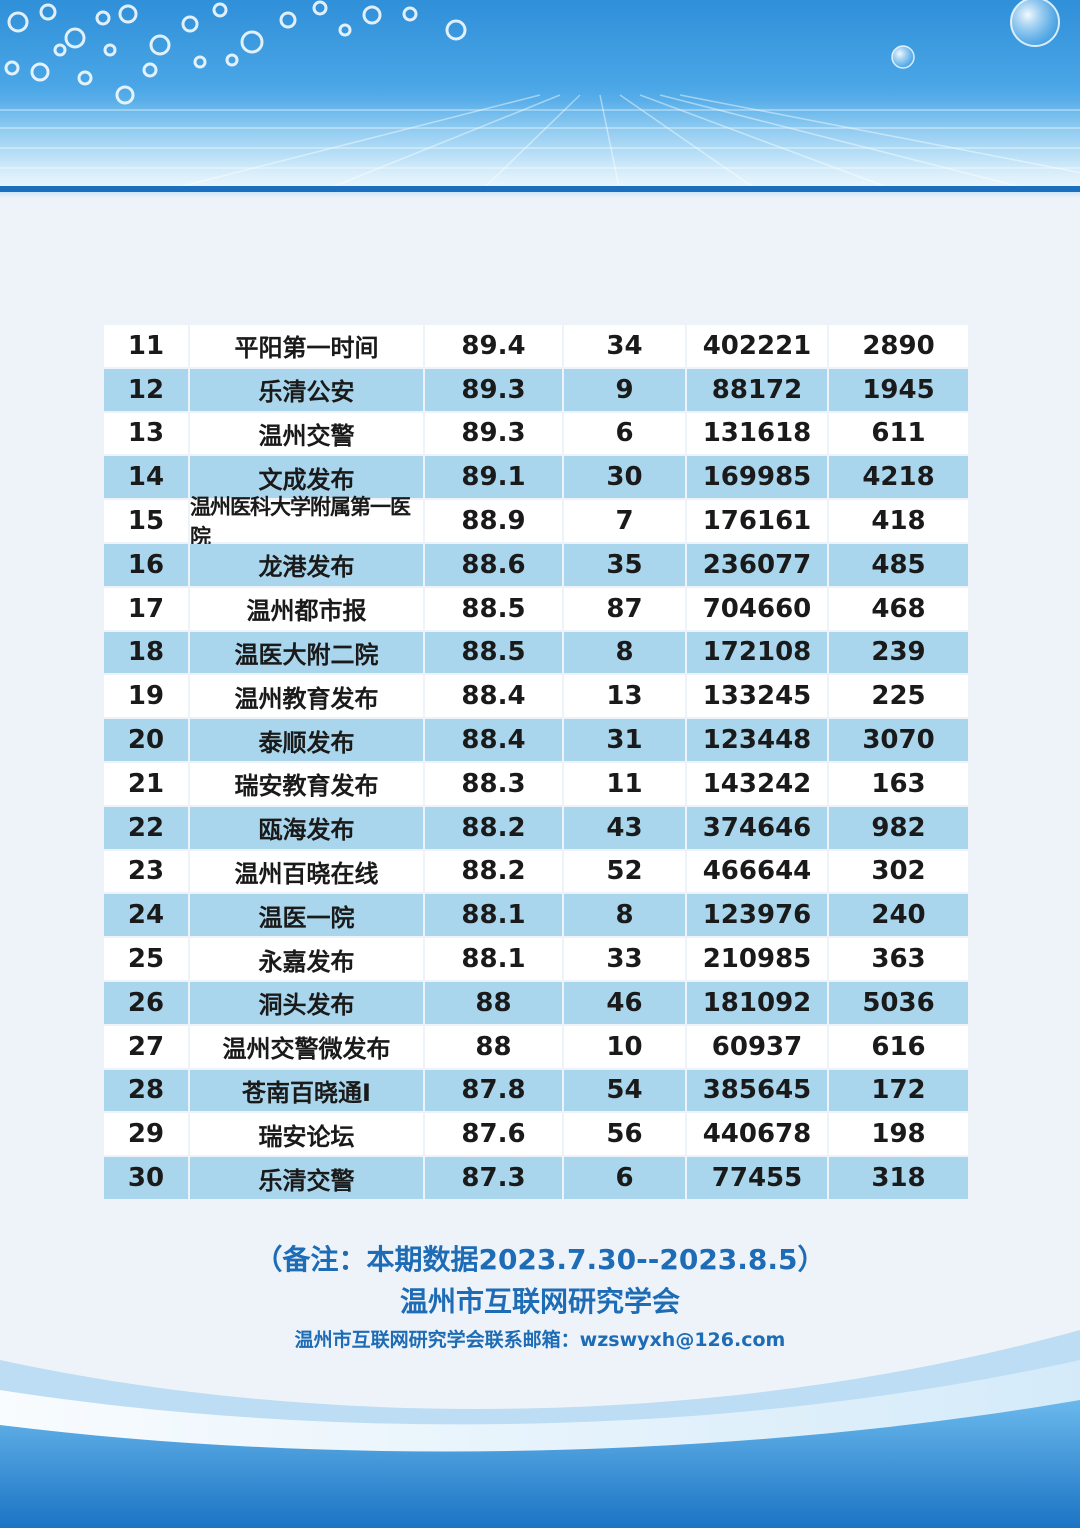  What do you see at coordinates (146, 433) in the screenshot?
I see `rank-cell: 13` at bounding box center [146, 433].